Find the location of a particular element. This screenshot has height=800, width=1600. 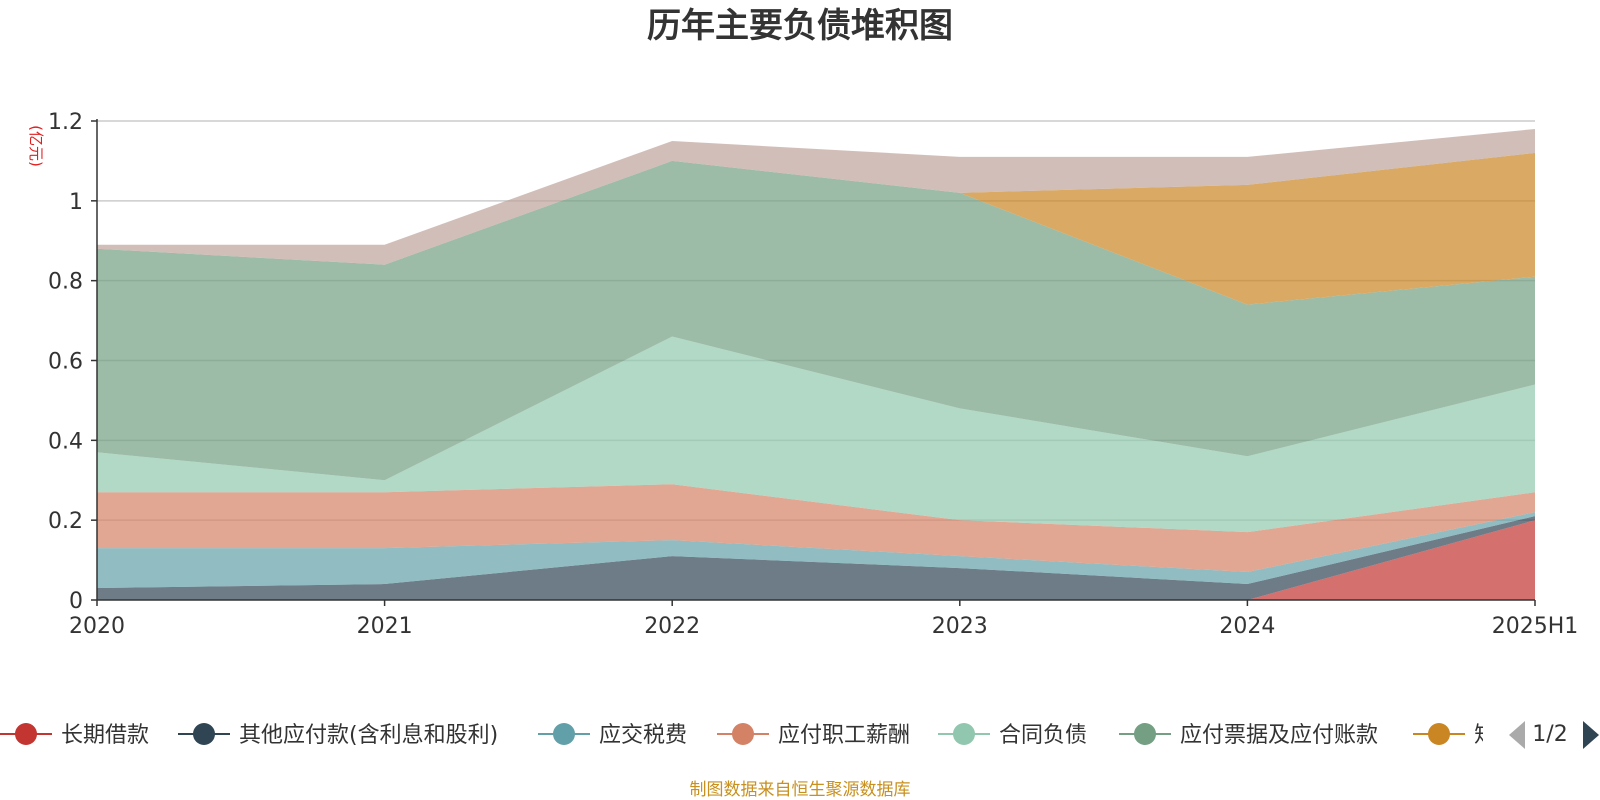

source-note: 制图数据来自恒生聚源数据库 is located at coordinates (800, 790).